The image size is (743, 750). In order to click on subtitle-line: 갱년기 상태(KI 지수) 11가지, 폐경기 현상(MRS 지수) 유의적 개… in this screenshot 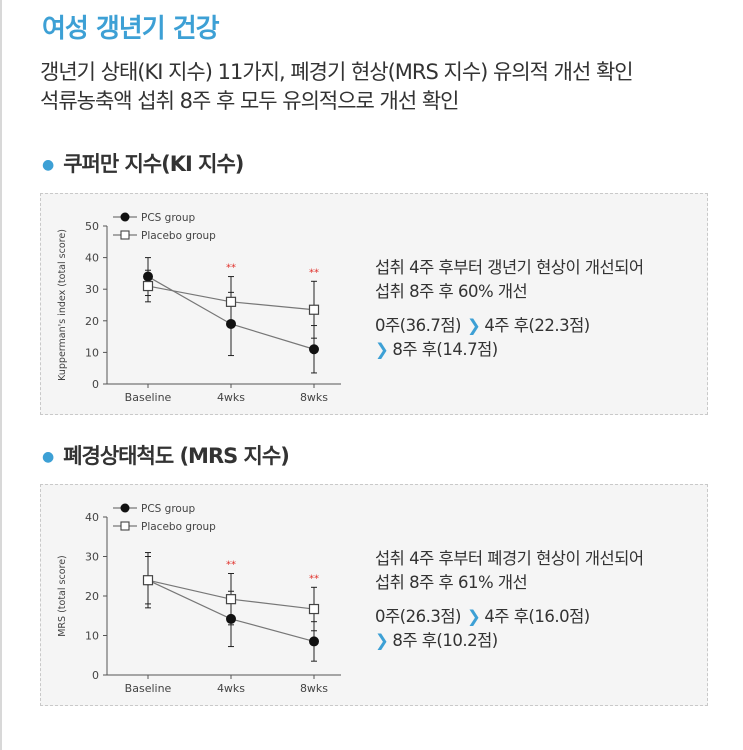, I will do `click(337, 72)`.